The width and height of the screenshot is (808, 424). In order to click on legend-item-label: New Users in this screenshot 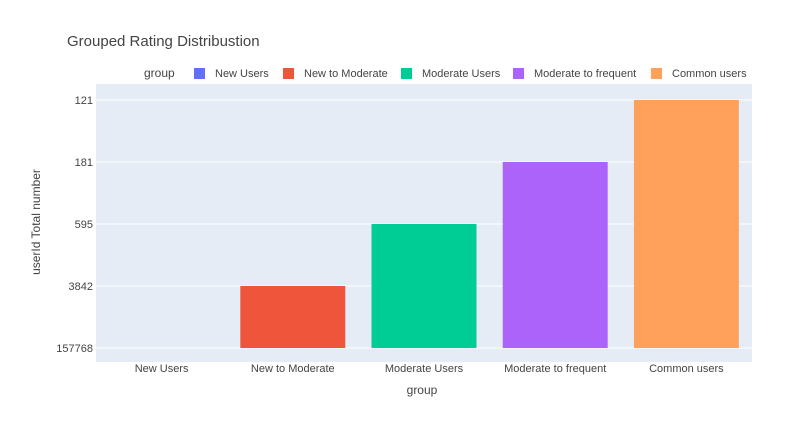, I will do `click(242, 74)`.